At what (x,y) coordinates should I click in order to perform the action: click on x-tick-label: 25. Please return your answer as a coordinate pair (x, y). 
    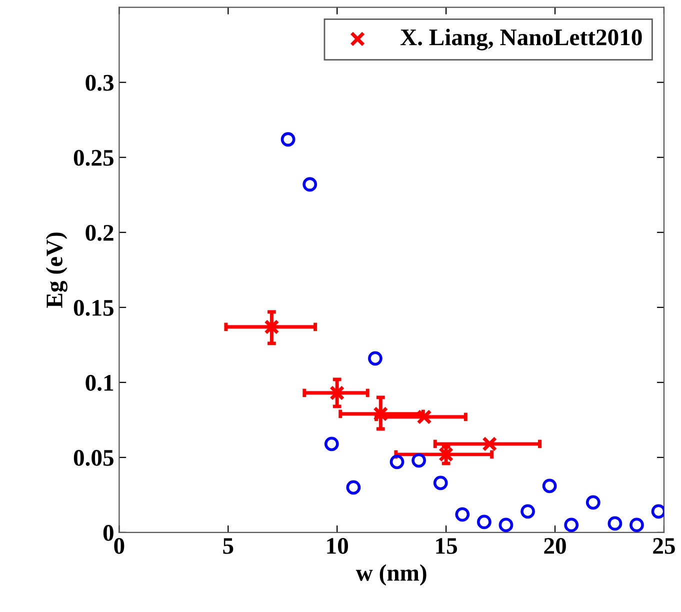
    Looking at the image, I should click on (664, 546).